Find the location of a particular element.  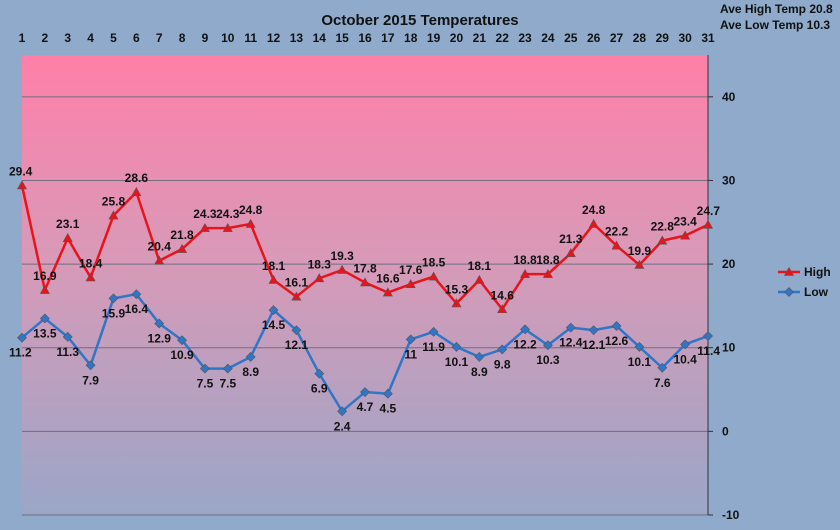

legend-label: High is located at coordinates (817, 272).